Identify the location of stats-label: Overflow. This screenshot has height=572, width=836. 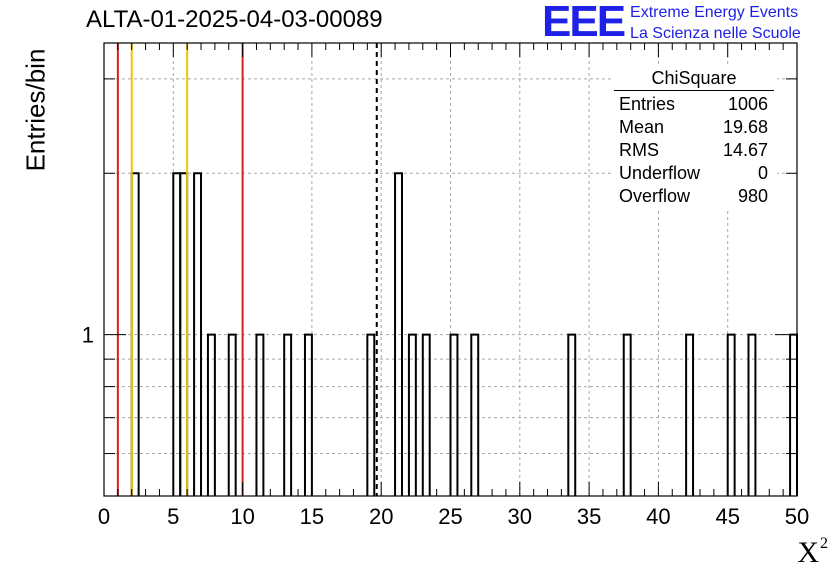
(655, 196).